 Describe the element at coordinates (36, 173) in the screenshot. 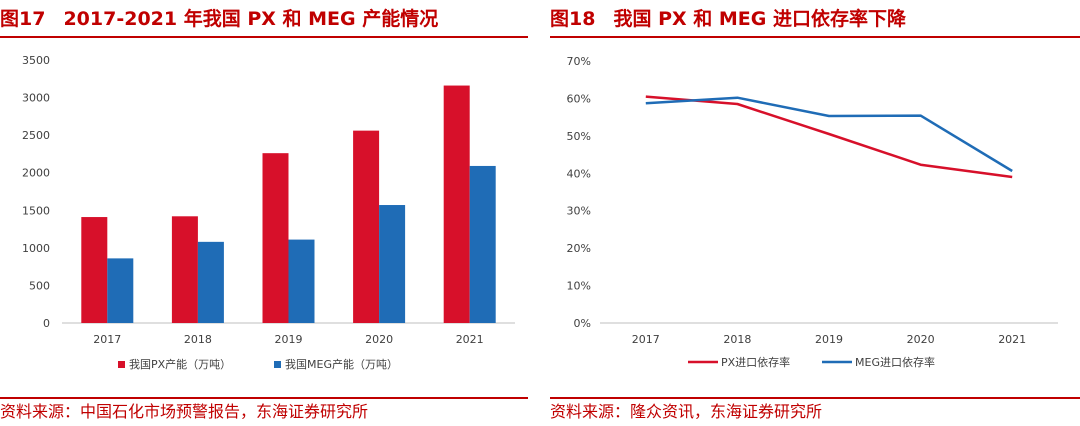

I see `y-tick-label: 2000` at that location.